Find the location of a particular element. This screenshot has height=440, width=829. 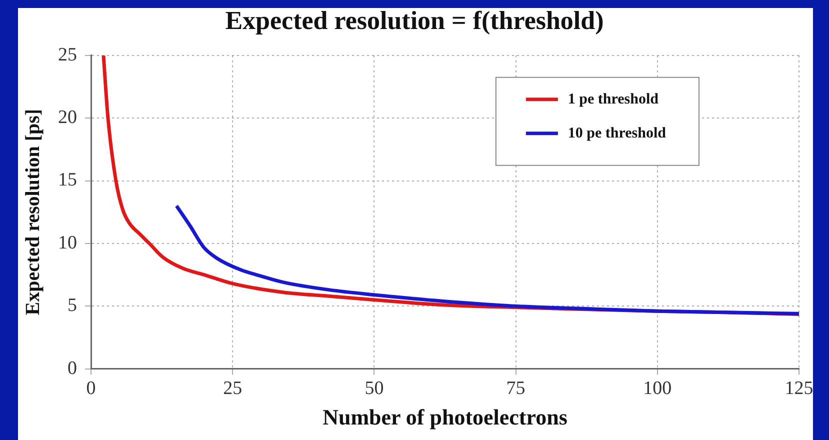

x-tick-label: 0 is located at coordinates (91, 389).